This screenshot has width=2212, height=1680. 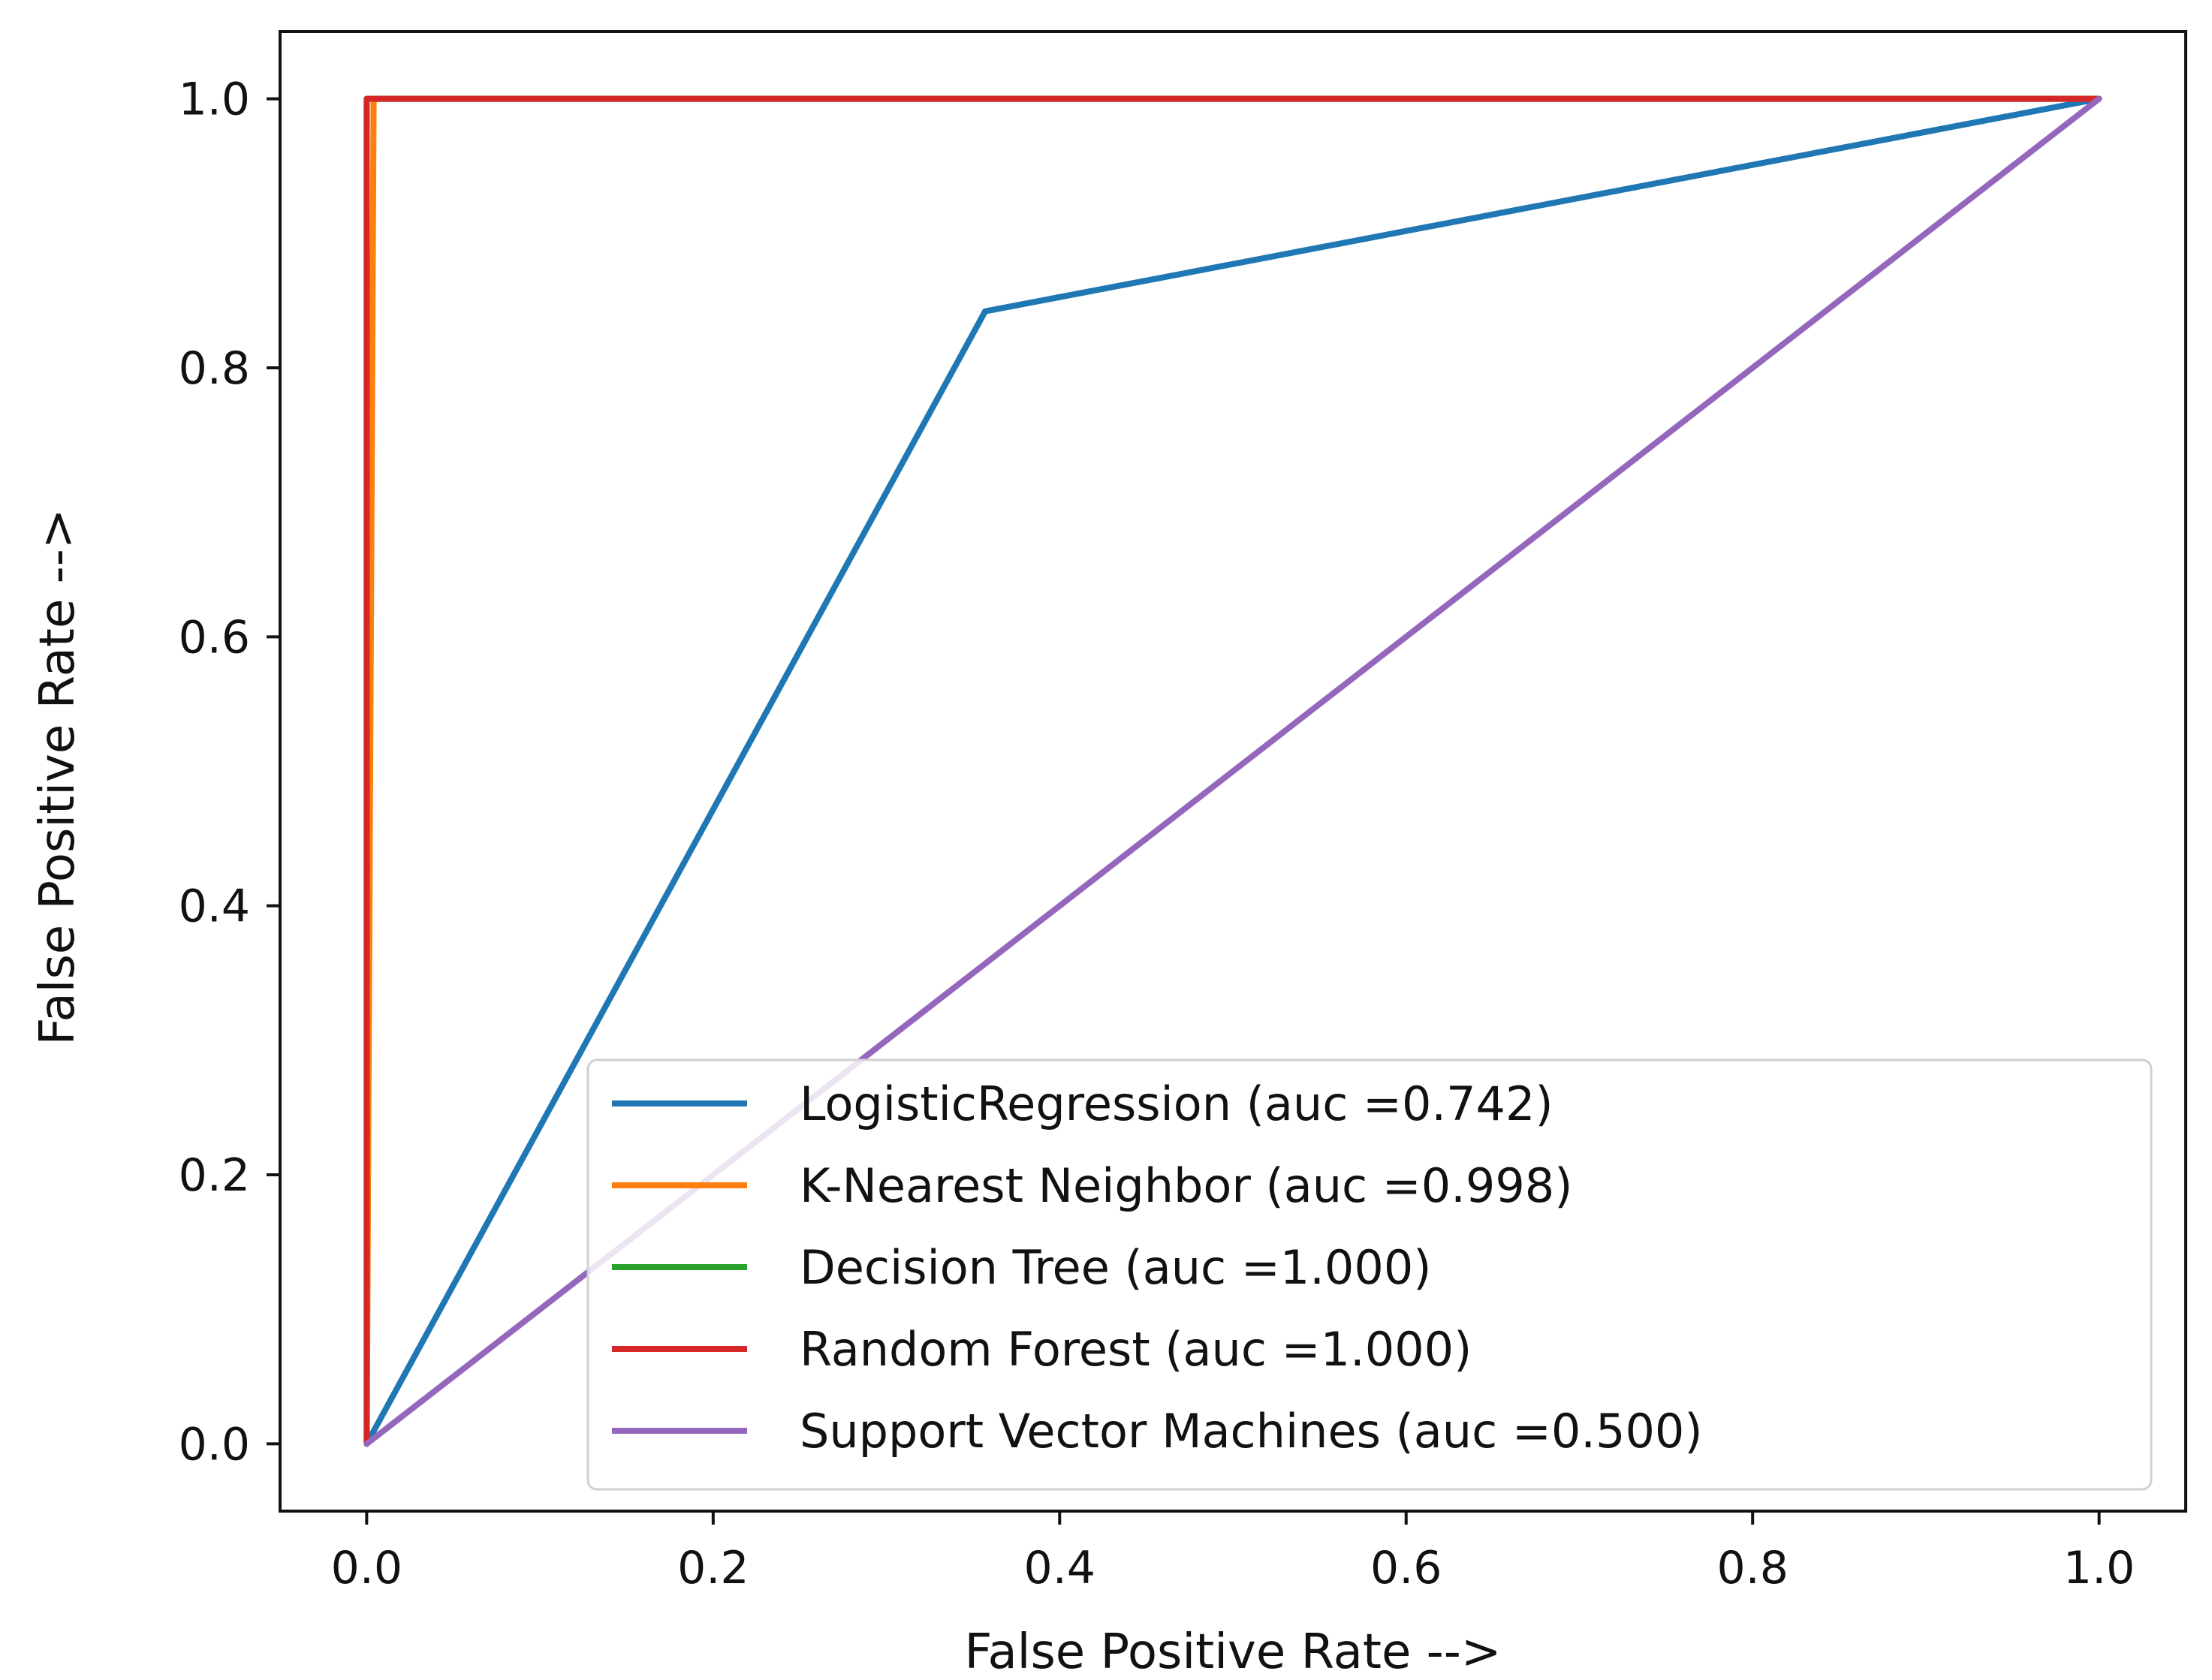 What do you see at coordinates (58, 777) in the screenshot?
I see `y-axis-label: False Positive Rate -->` at bounding box center [58, 777].